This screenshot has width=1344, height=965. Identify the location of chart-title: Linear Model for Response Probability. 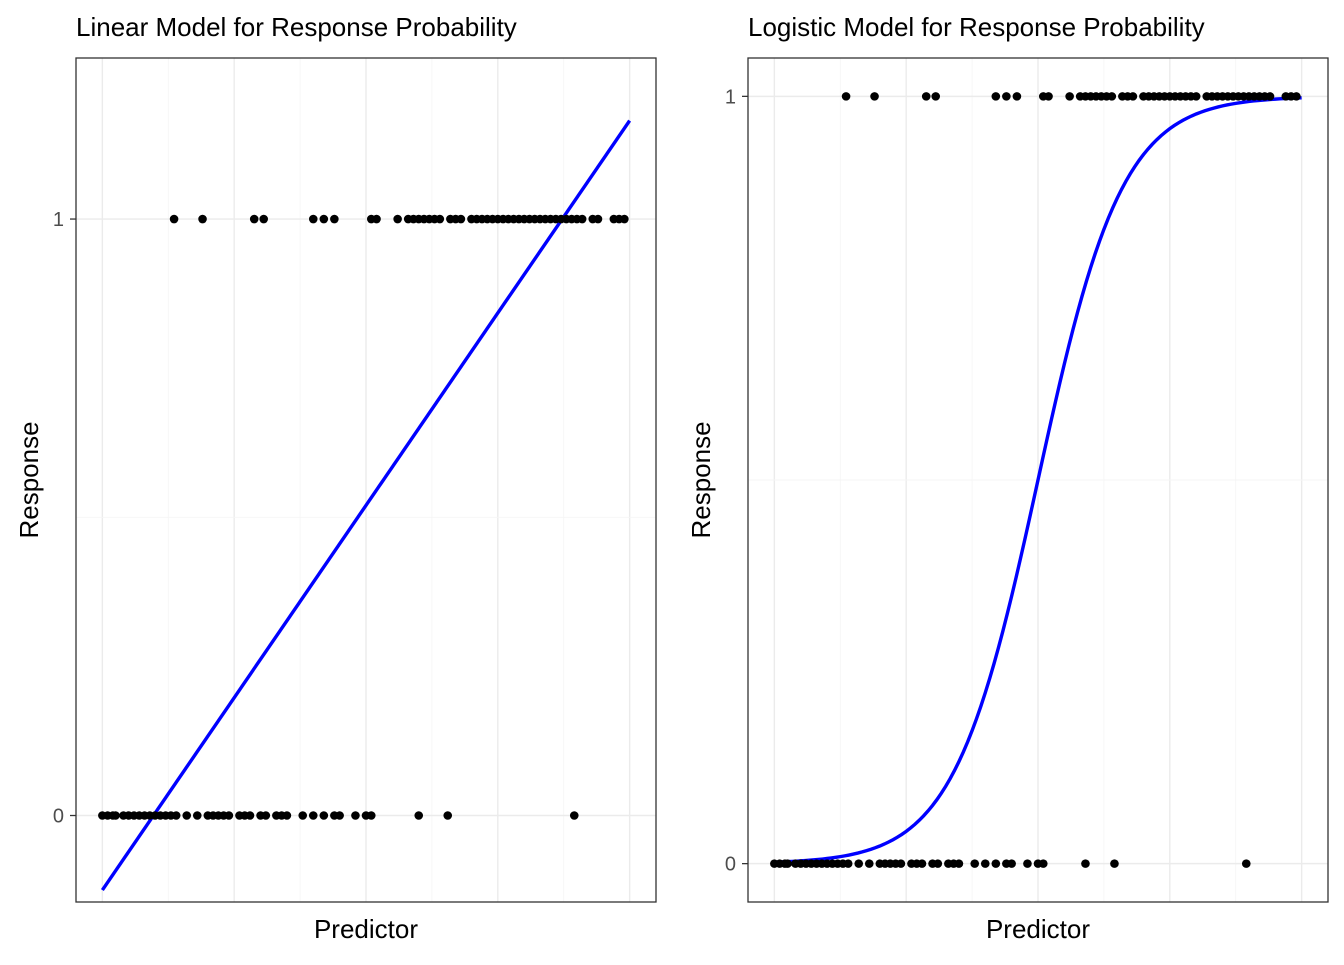
(296, 27).